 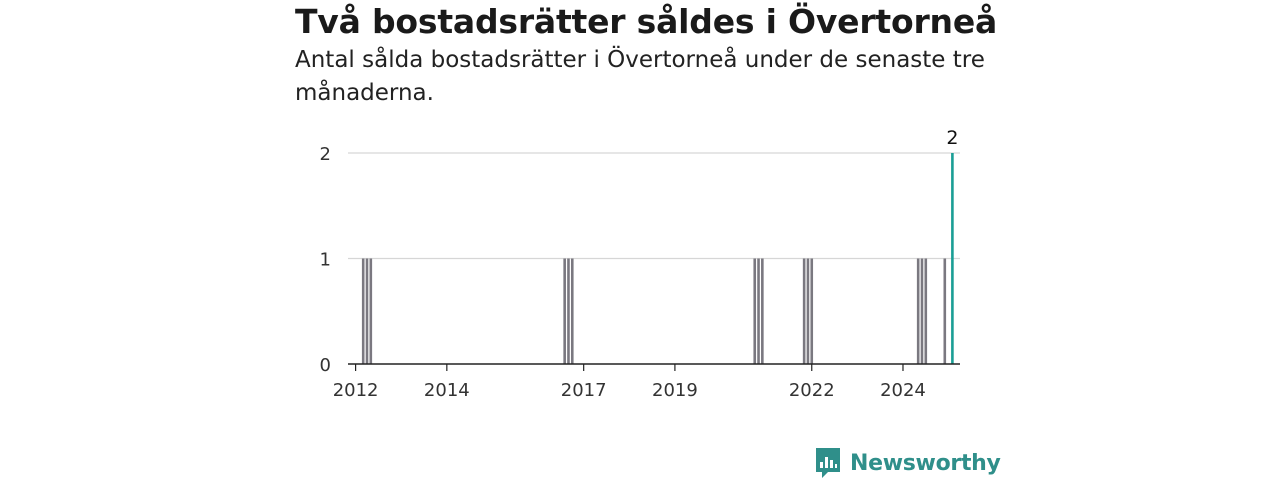 What do you see at coordinates (447, 390) in the screenshot?
I see `x-tick-label: 2014` at bounding box center [447, 390].